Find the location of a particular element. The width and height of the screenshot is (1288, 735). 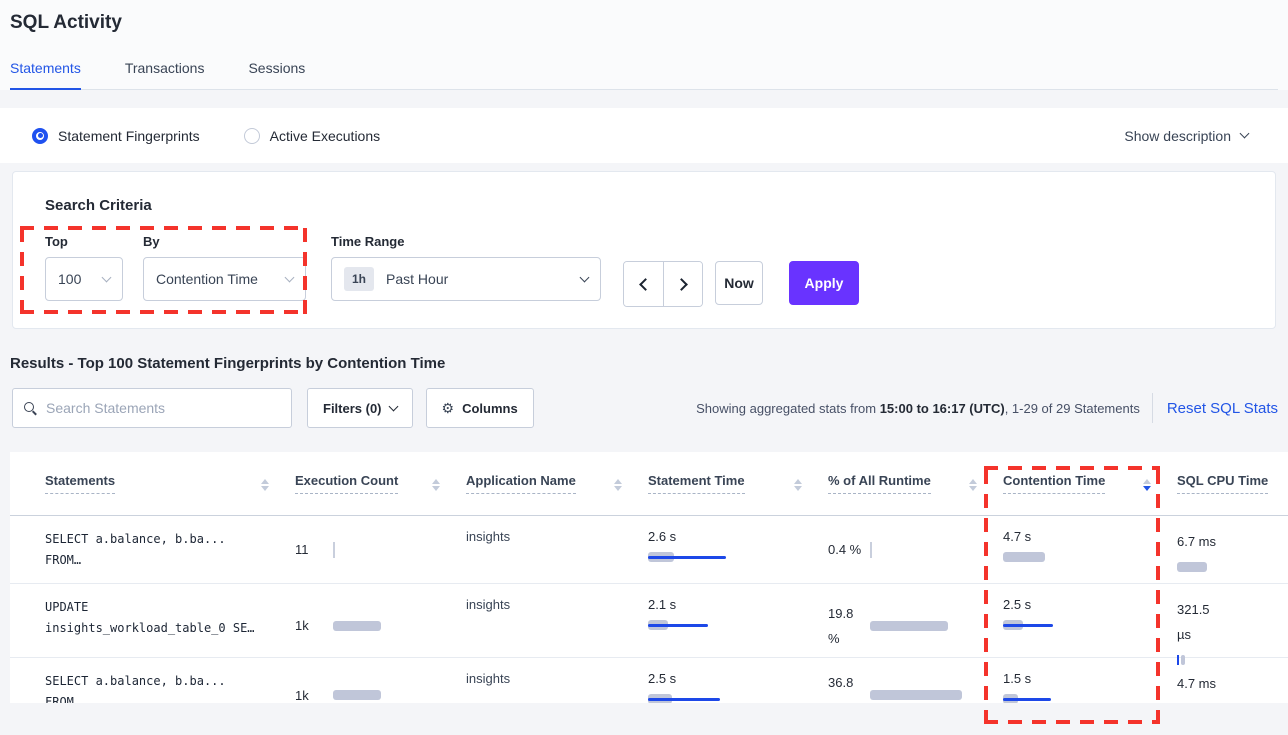

time-range-label: Time Range is located at coordinates (368, 241).